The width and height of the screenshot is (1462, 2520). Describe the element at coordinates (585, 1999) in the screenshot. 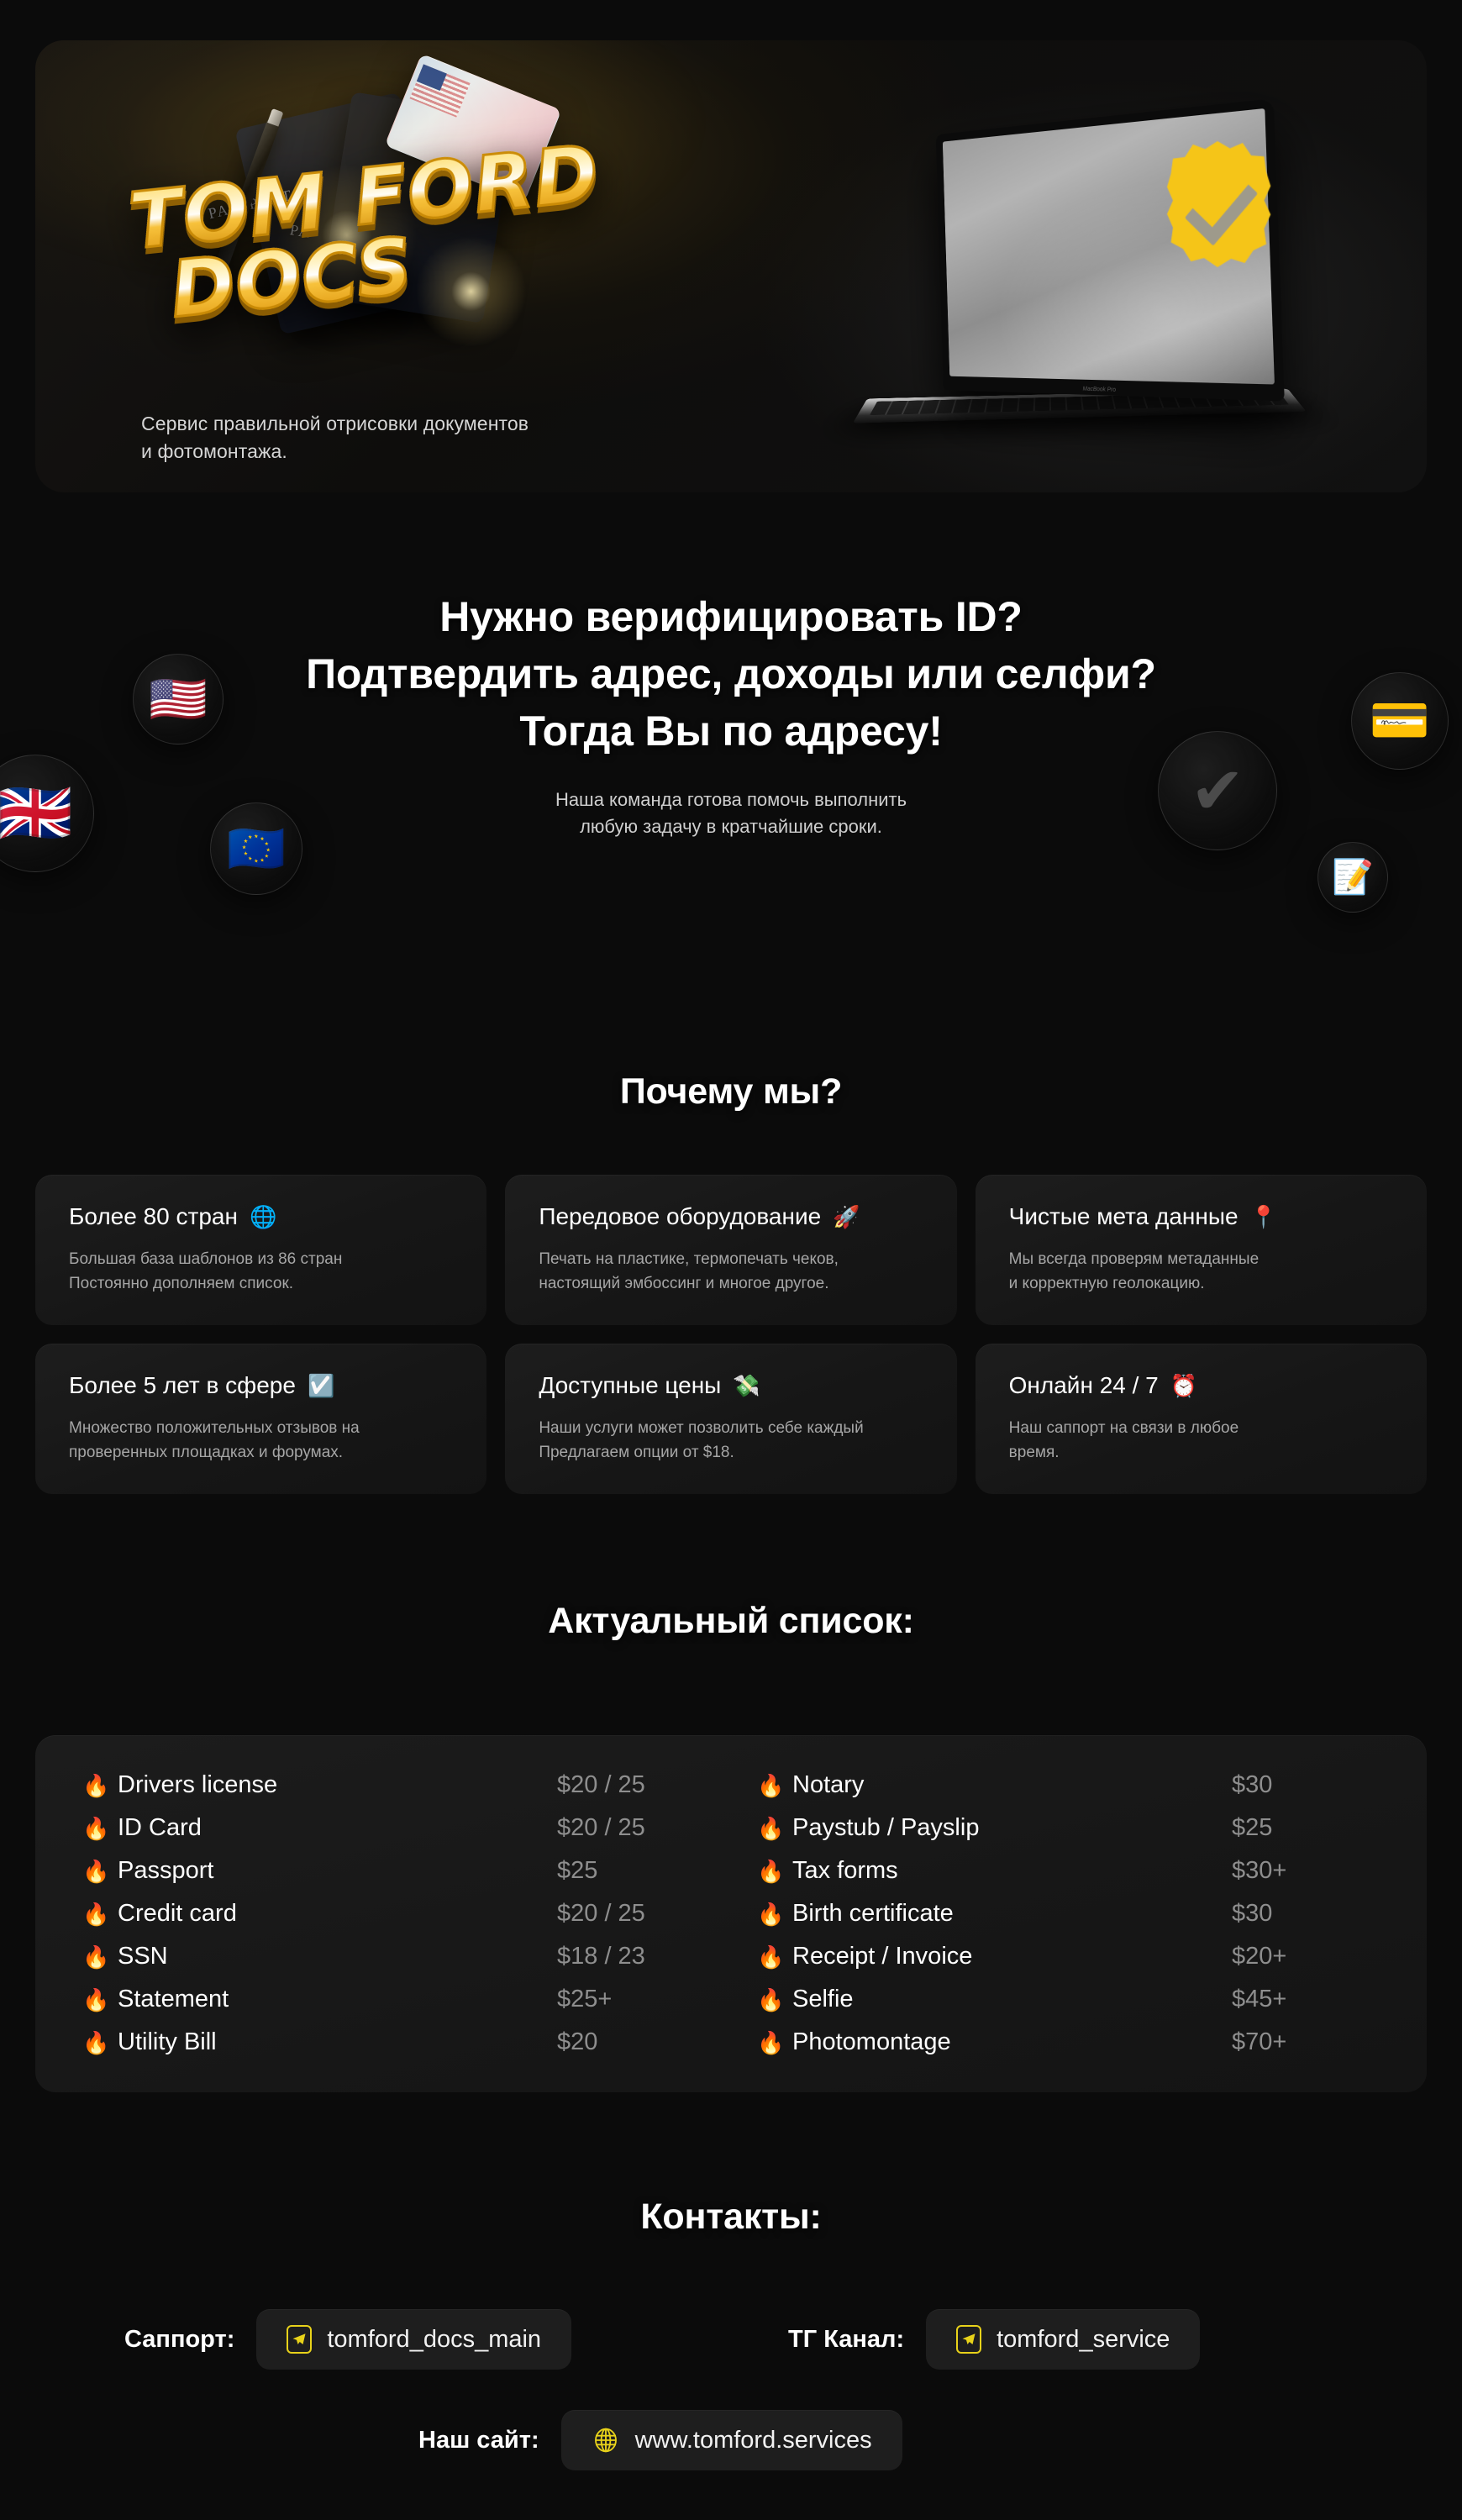

I see `price-item-value: $25+` at that location.